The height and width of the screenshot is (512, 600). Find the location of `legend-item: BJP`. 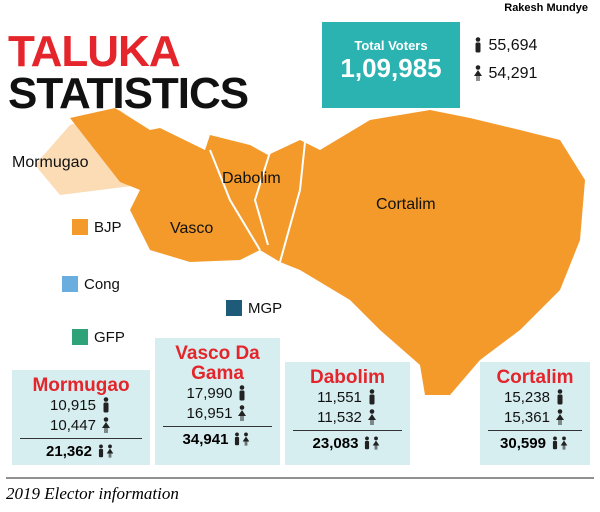

legend-item: BJP is located at coordinates (97, 227).